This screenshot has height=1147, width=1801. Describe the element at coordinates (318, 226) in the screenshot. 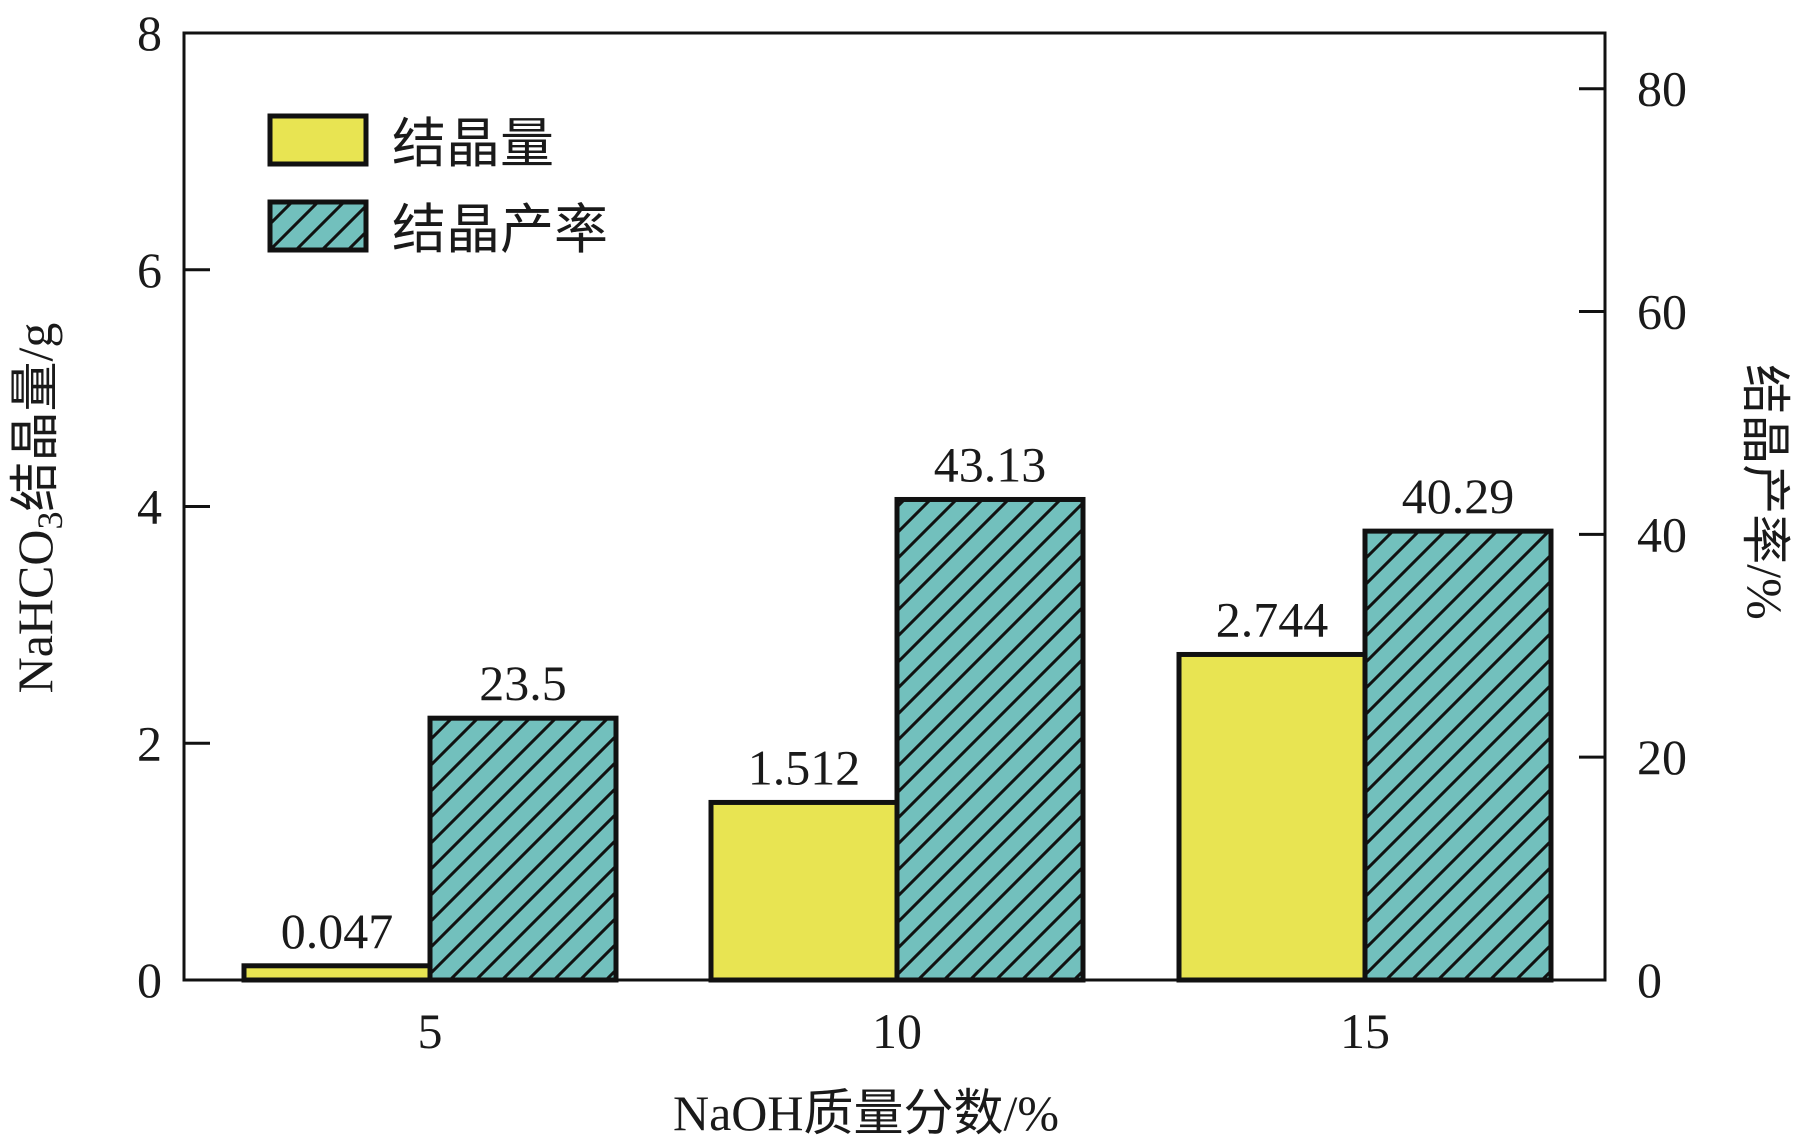

I see `legend-swatch-crystal-yield` at that location.